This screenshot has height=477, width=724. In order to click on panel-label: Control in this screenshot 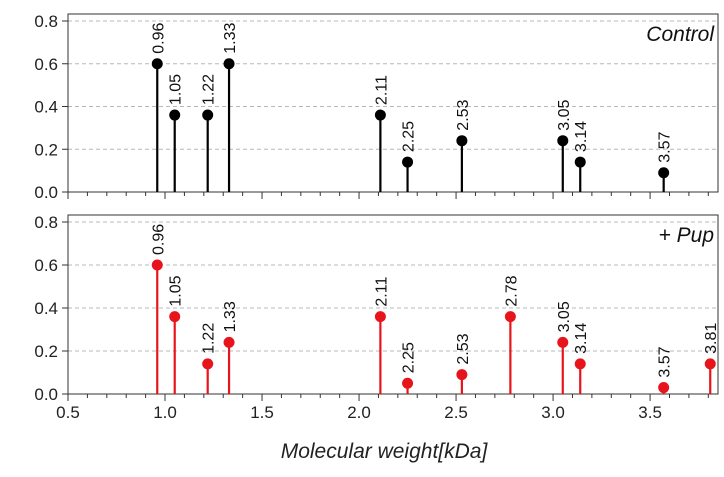, I will do `click(680, 34)`.